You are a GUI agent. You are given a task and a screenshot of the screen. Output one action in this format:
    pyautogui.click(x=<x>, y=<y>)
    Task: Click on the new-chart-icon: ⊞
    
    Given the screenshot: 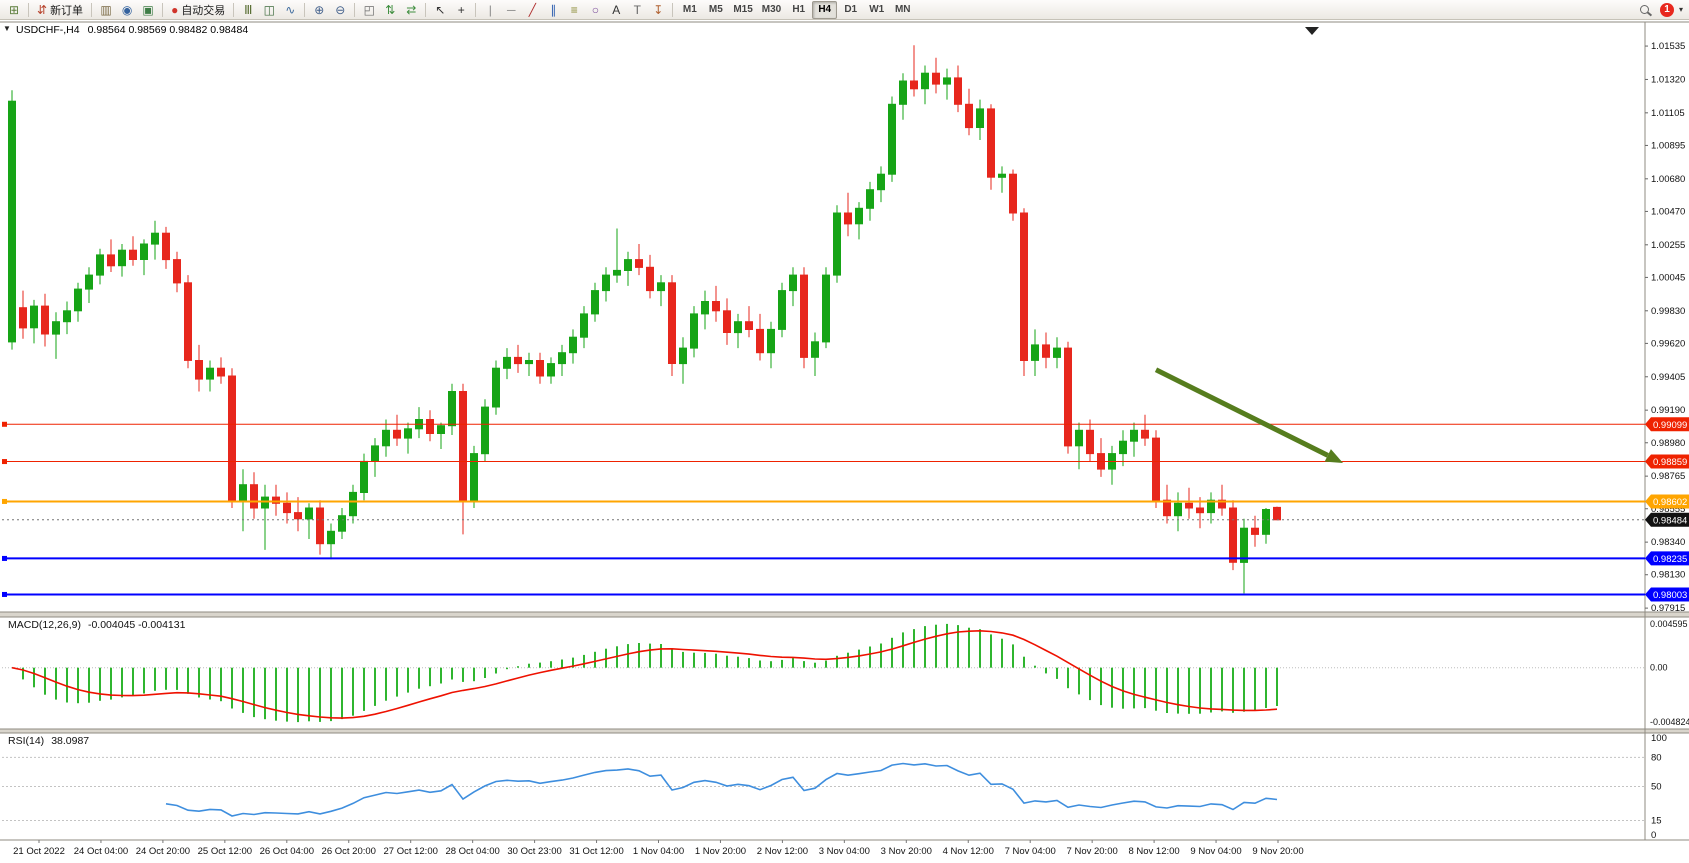 What is the action you would take?
    pyautogui.click(x=14, y=9)
    